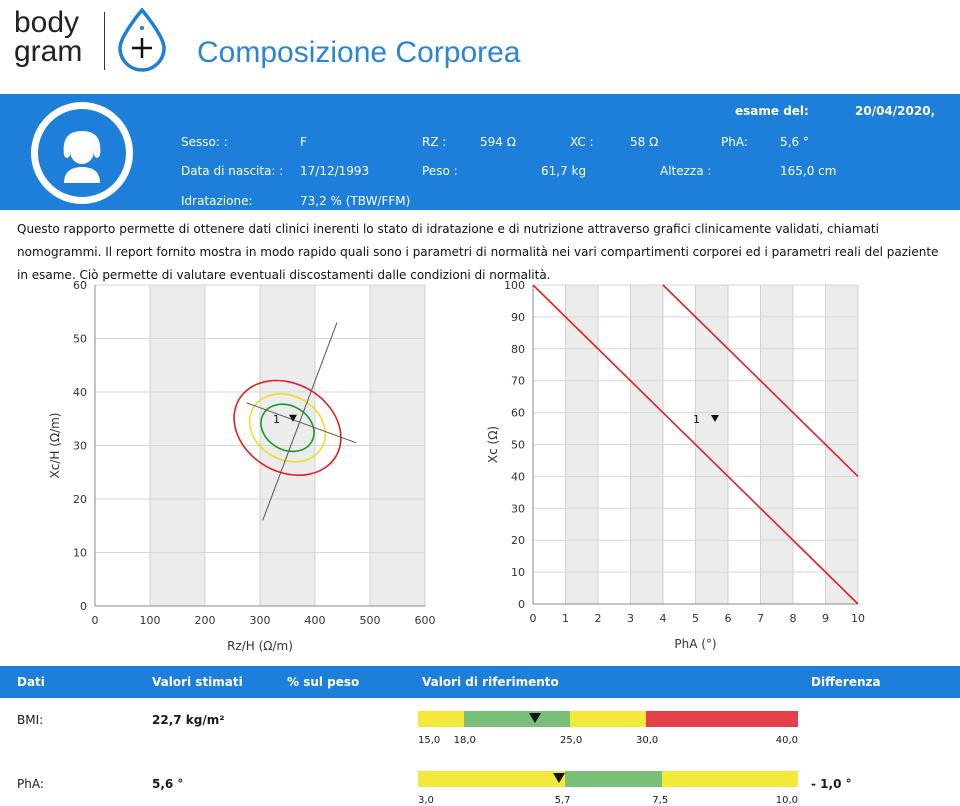 This screenshot has height=806, width=960. I want to click on x-tick-label: 5, so click(695, 618).